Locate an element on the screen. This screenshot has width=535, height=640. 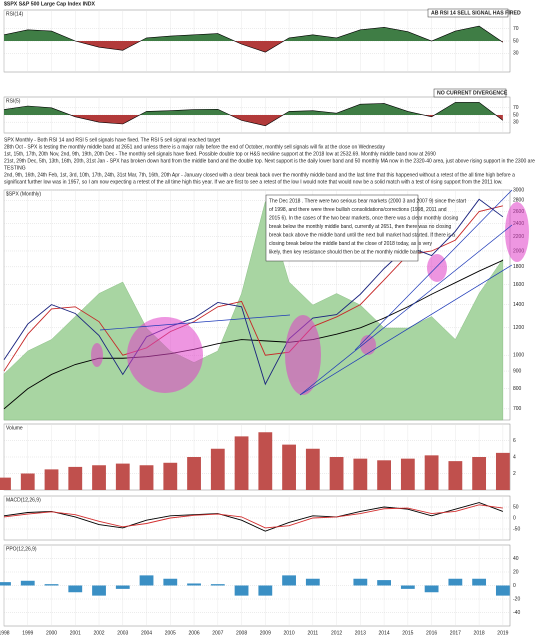
y-tick-label: 2800 is located at coordinates (518, 201).